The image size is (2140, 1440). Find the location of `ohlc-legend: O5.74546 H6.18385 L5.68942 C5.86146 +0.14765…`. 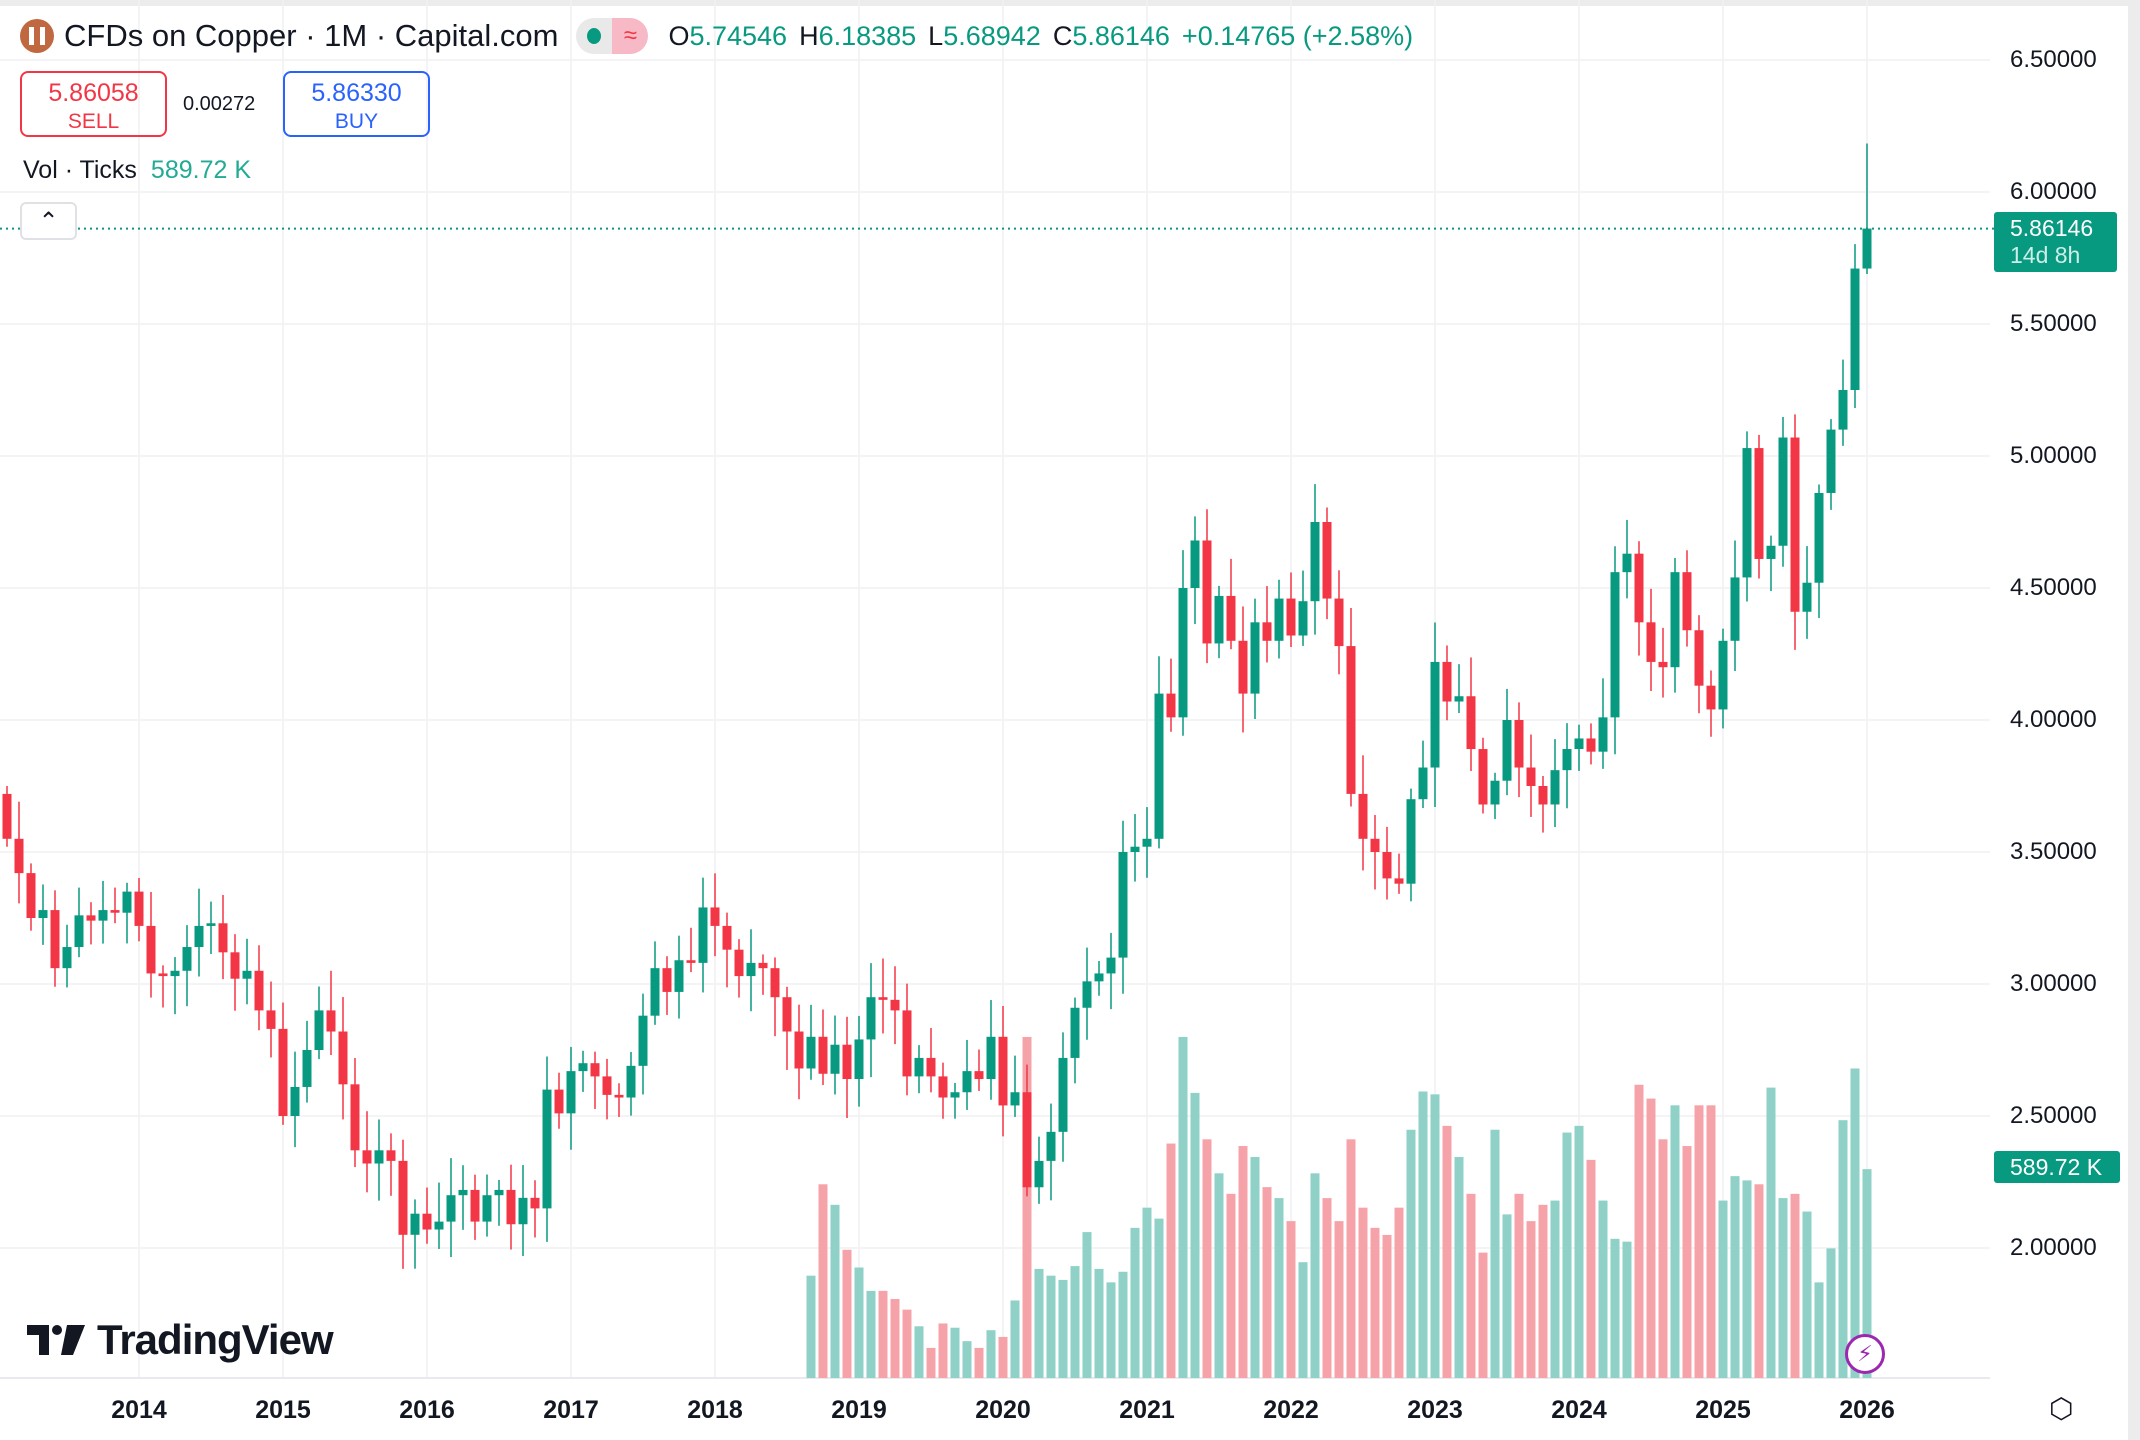

ohlc-legend: O5.74546 H6.18385 L5.68942 C5.86146 +0.14765… is located at coordinates (1046, 36).